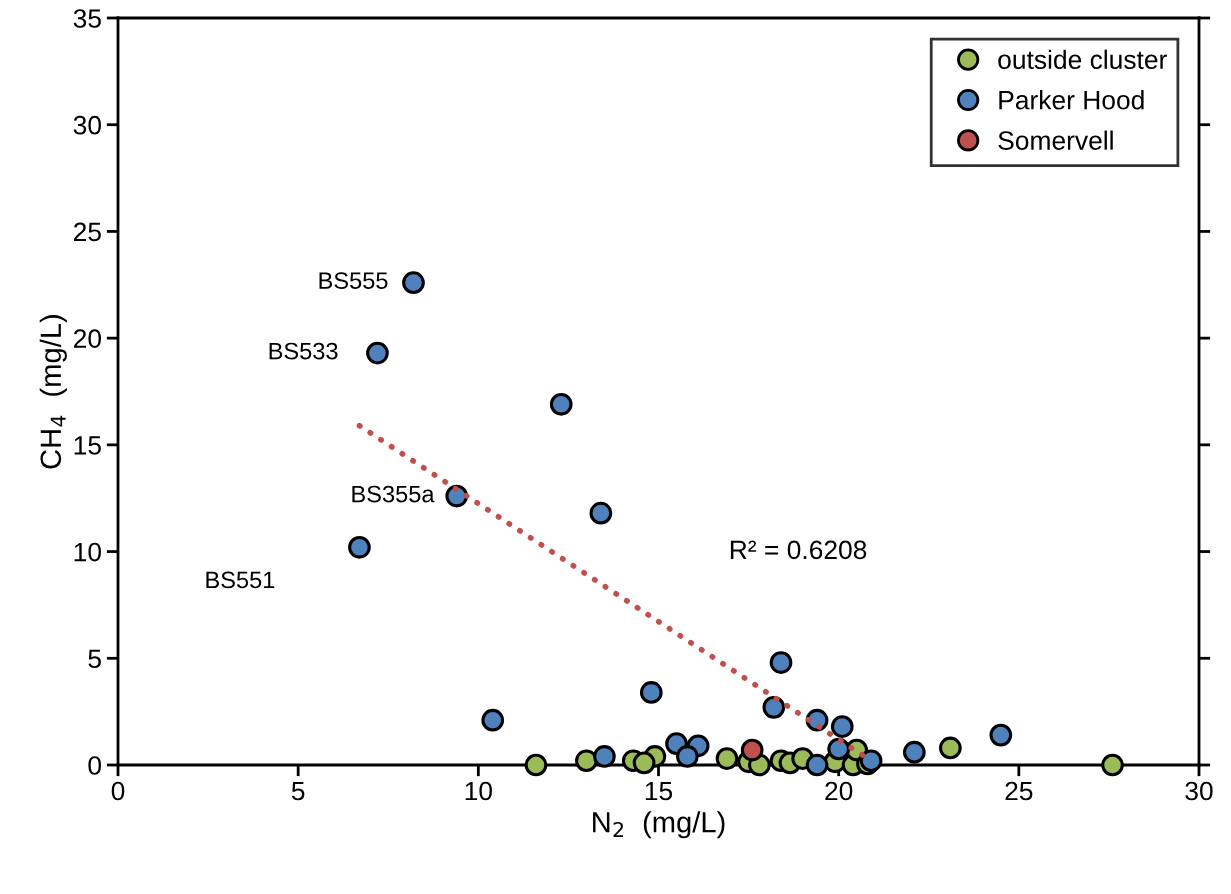 The width and height of the screenshot is (1231, 894). I want to click on x-tick-label: 30, so click(1199, 791).